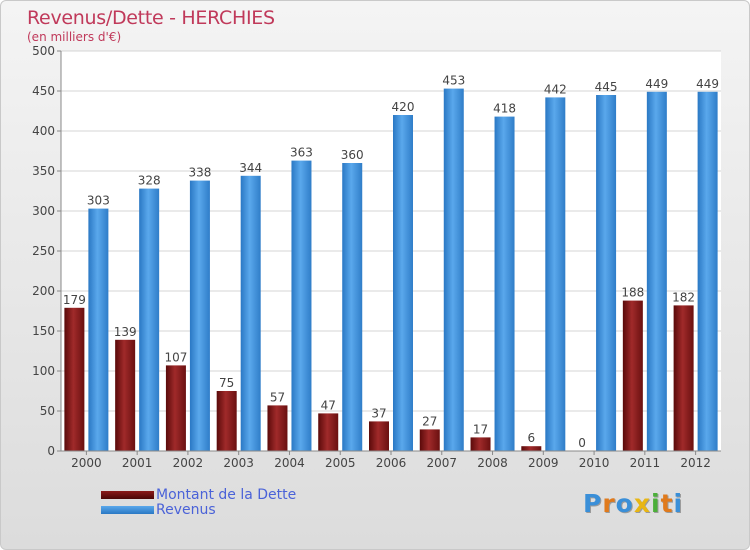 The width and height of the screenshot is (750, 550). Describe the element at coordinates (645, 463) in the screenshot. I see `x-tick-label: 2011` at that location.